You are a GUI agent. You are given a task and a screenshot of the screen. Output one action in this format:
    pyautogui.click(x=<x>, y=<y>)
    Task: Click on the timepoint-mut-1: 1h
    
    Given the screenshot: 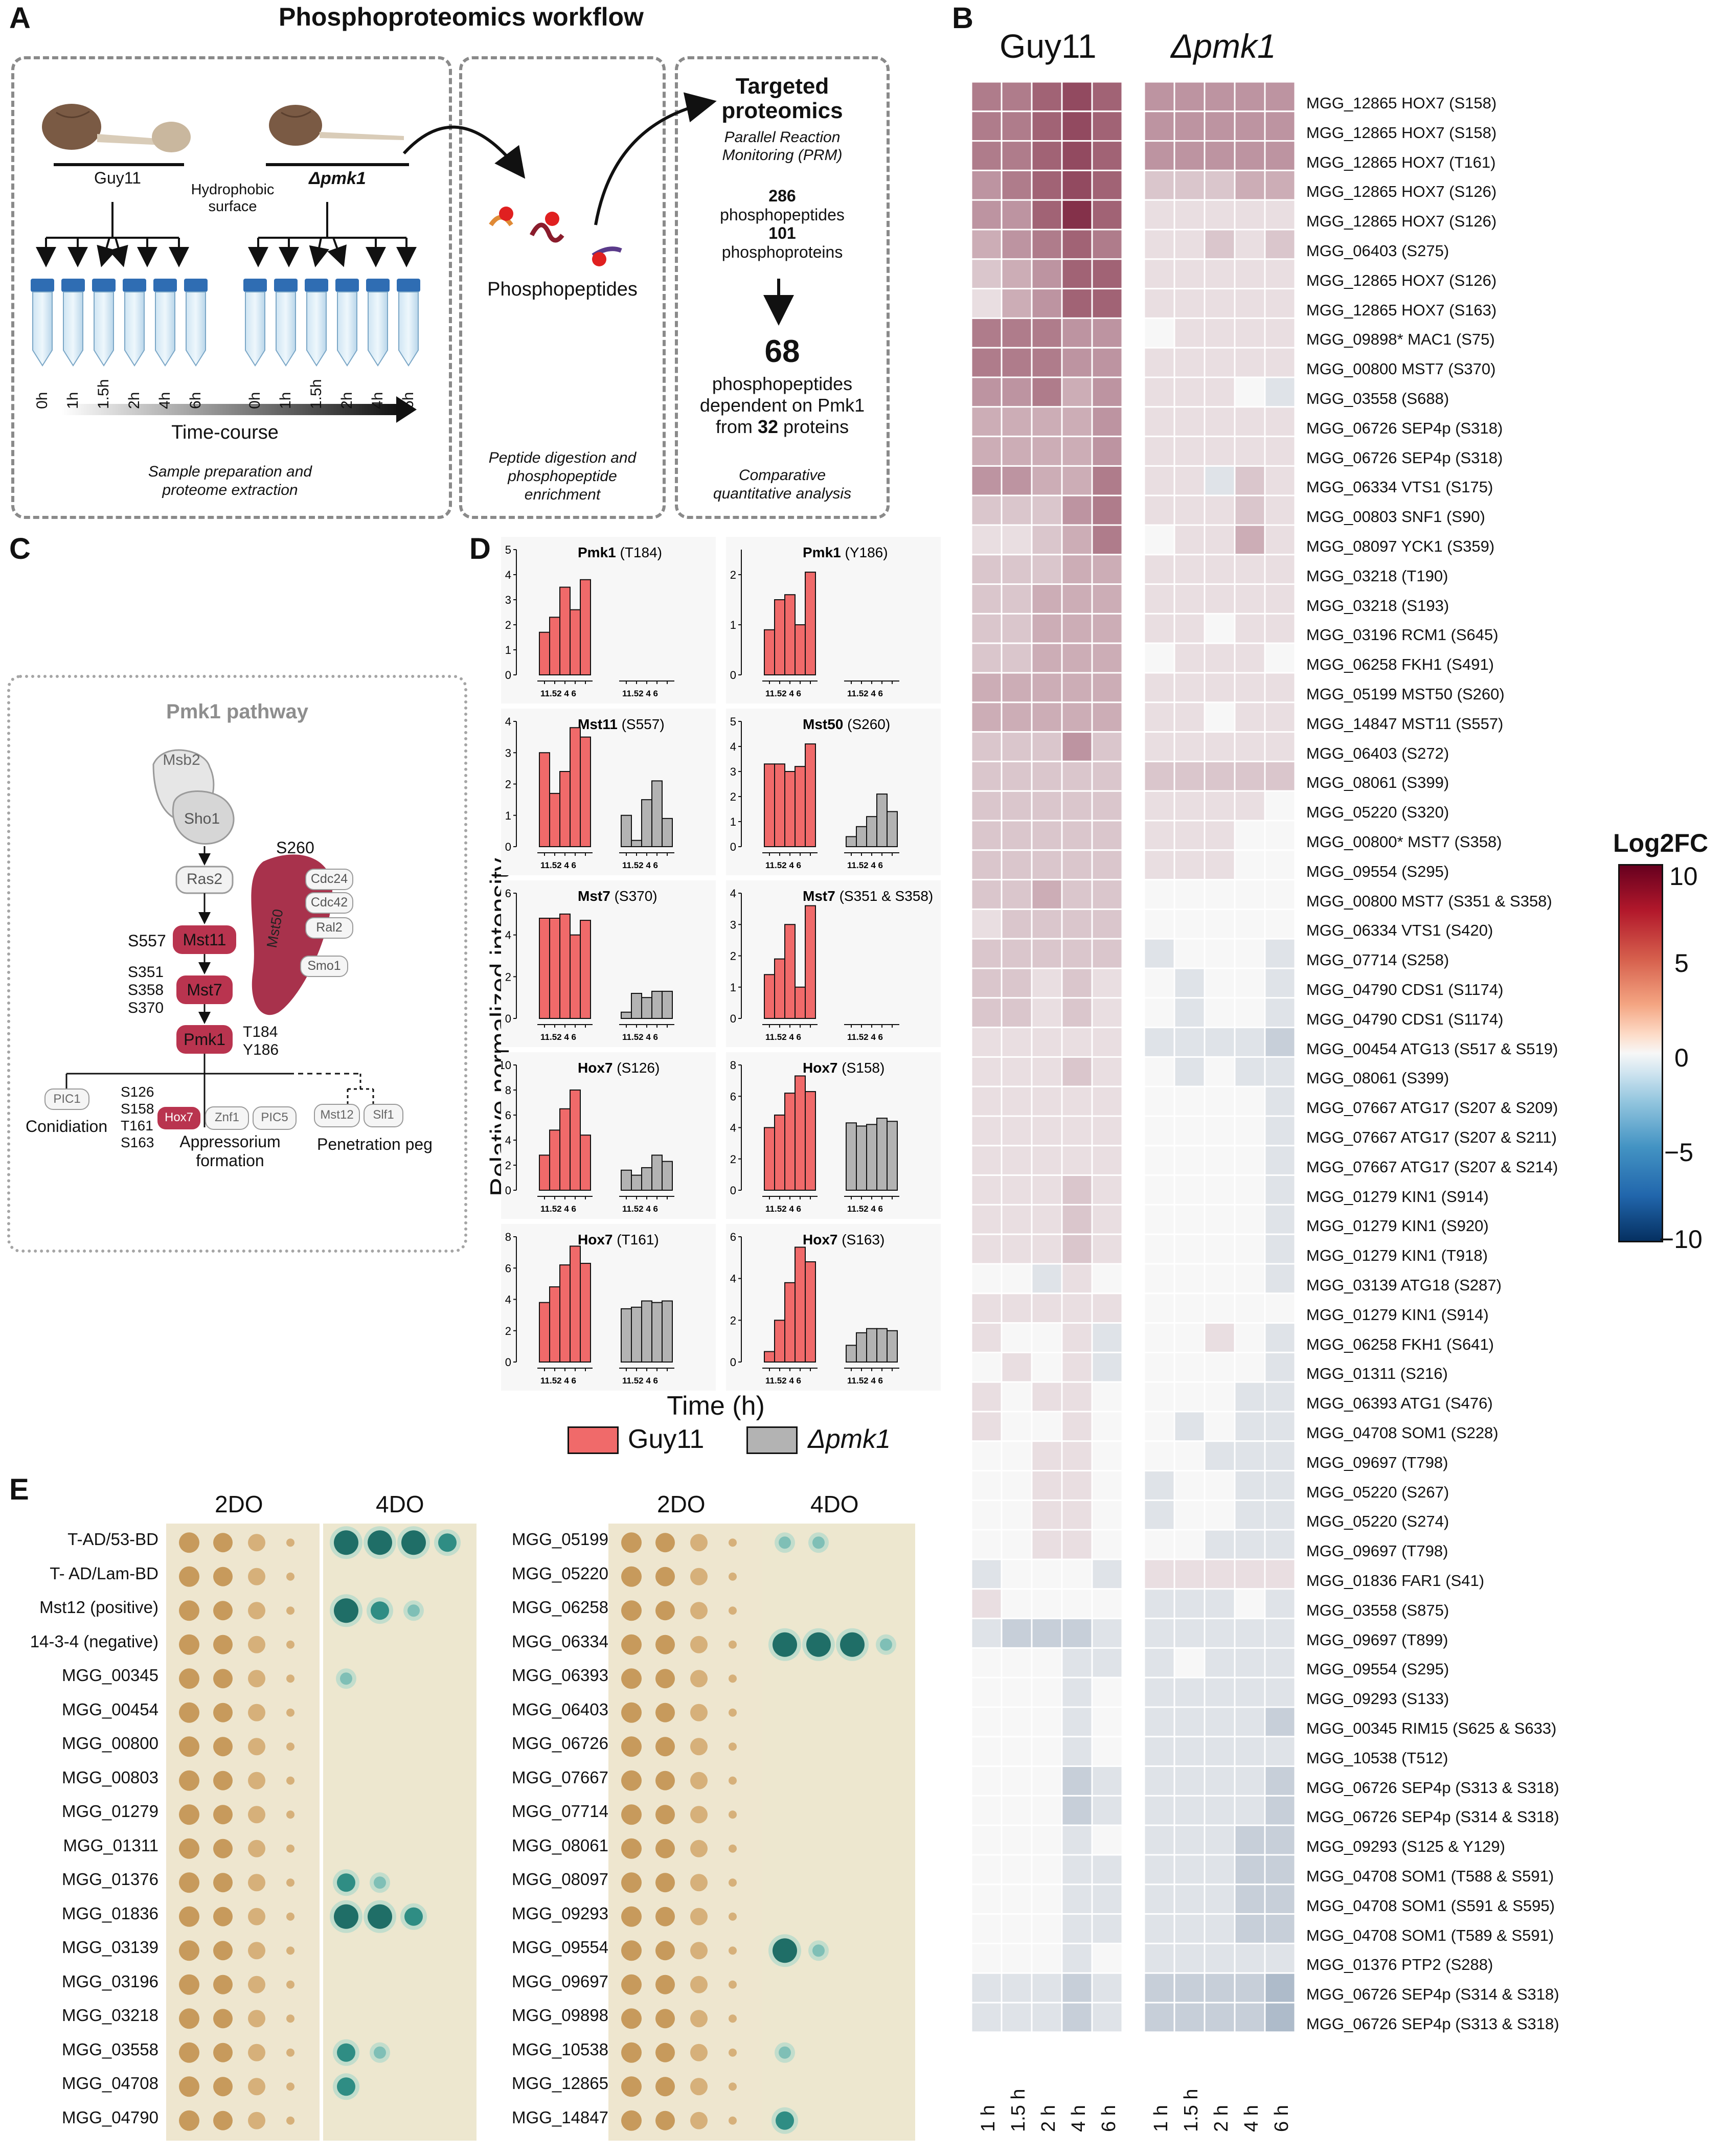 What is the action you would take?
    pyautogui.click(x=285, y=400)
    